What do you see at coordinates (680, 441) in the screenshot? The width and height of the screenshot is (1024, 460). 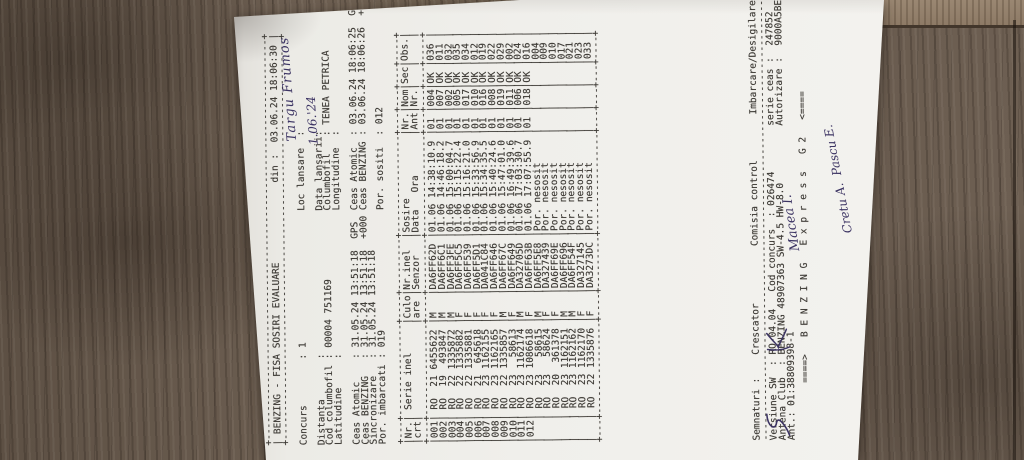 I see `blank-space` at bounding box center [680, 441].